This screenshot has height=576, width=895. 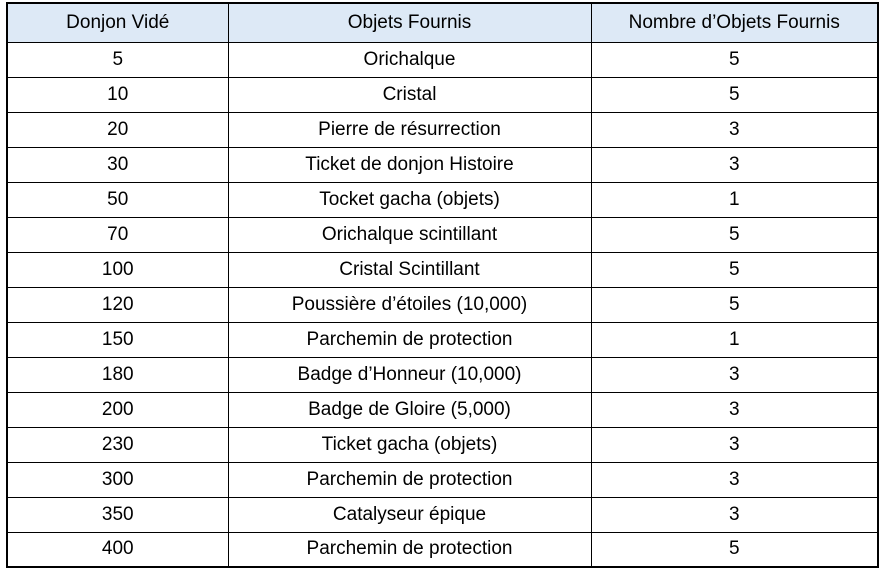 I want to click on table-row: 350 Catalyseur épique 3, so click(x=442, y=514).